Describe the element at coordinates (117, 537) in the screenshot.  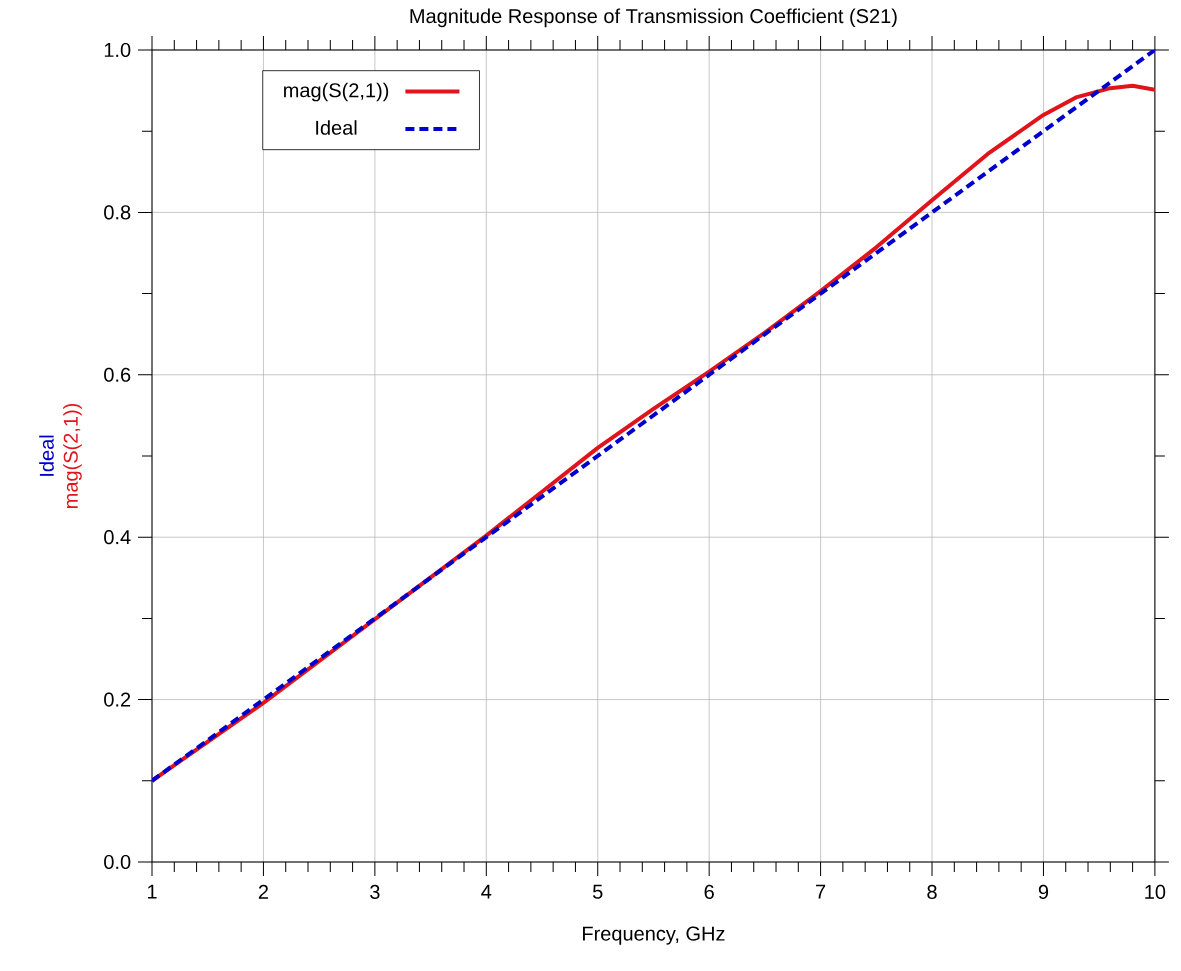
I see `y-tick-label: 0.4` at that location.